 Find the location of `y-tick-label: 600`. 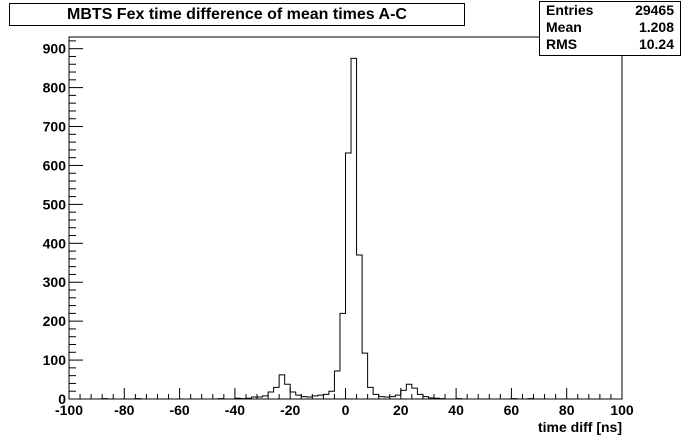

y-tick-label: 600 is located at coordinates (55, 165).